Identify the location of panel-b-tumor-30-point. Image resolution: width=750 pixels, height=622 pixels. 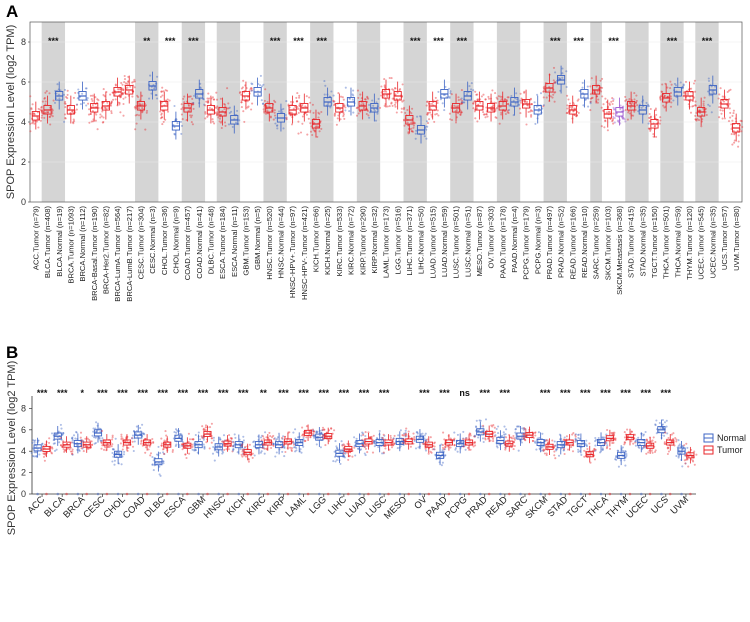
(644, 446).